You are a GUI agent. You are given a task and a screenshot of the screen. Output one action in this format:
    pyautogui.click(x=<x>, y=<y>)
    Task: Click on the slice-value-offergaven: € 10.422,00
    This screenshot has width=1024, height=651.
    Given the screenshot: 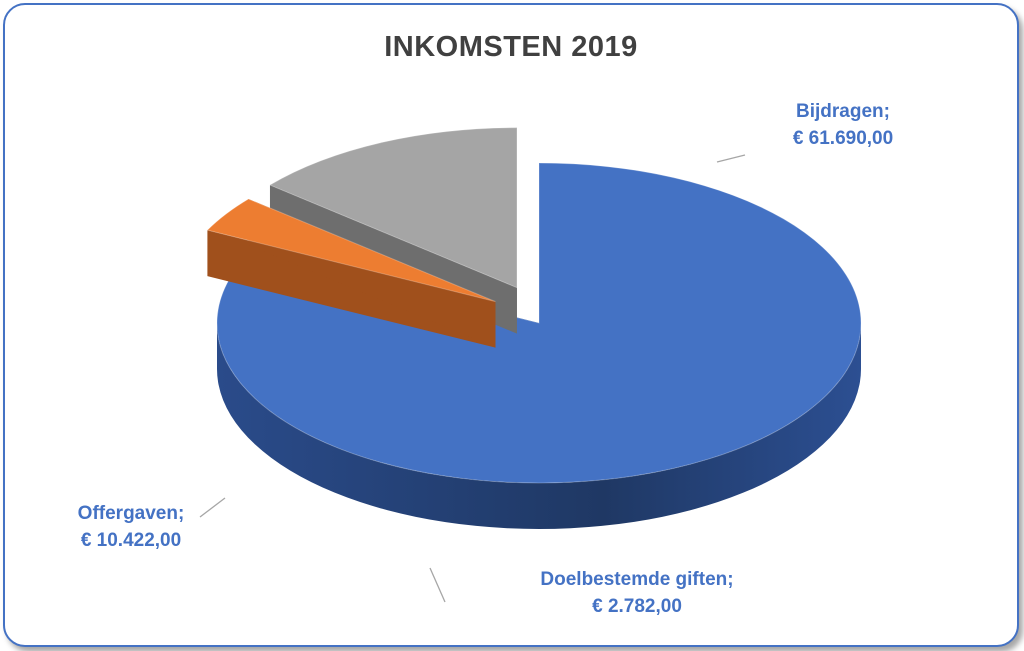 What is the action you would take?
    pyautogui.click(x=131, y=540)
    